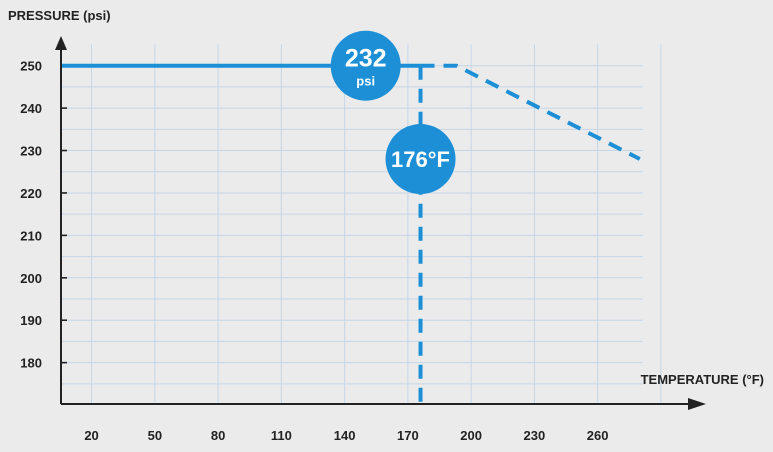  What do you see at coordinates (702, 379) in the screenshot?
I see `x-axis-title: TEMPERATURE (°F)` at bounding box center [702, 379].